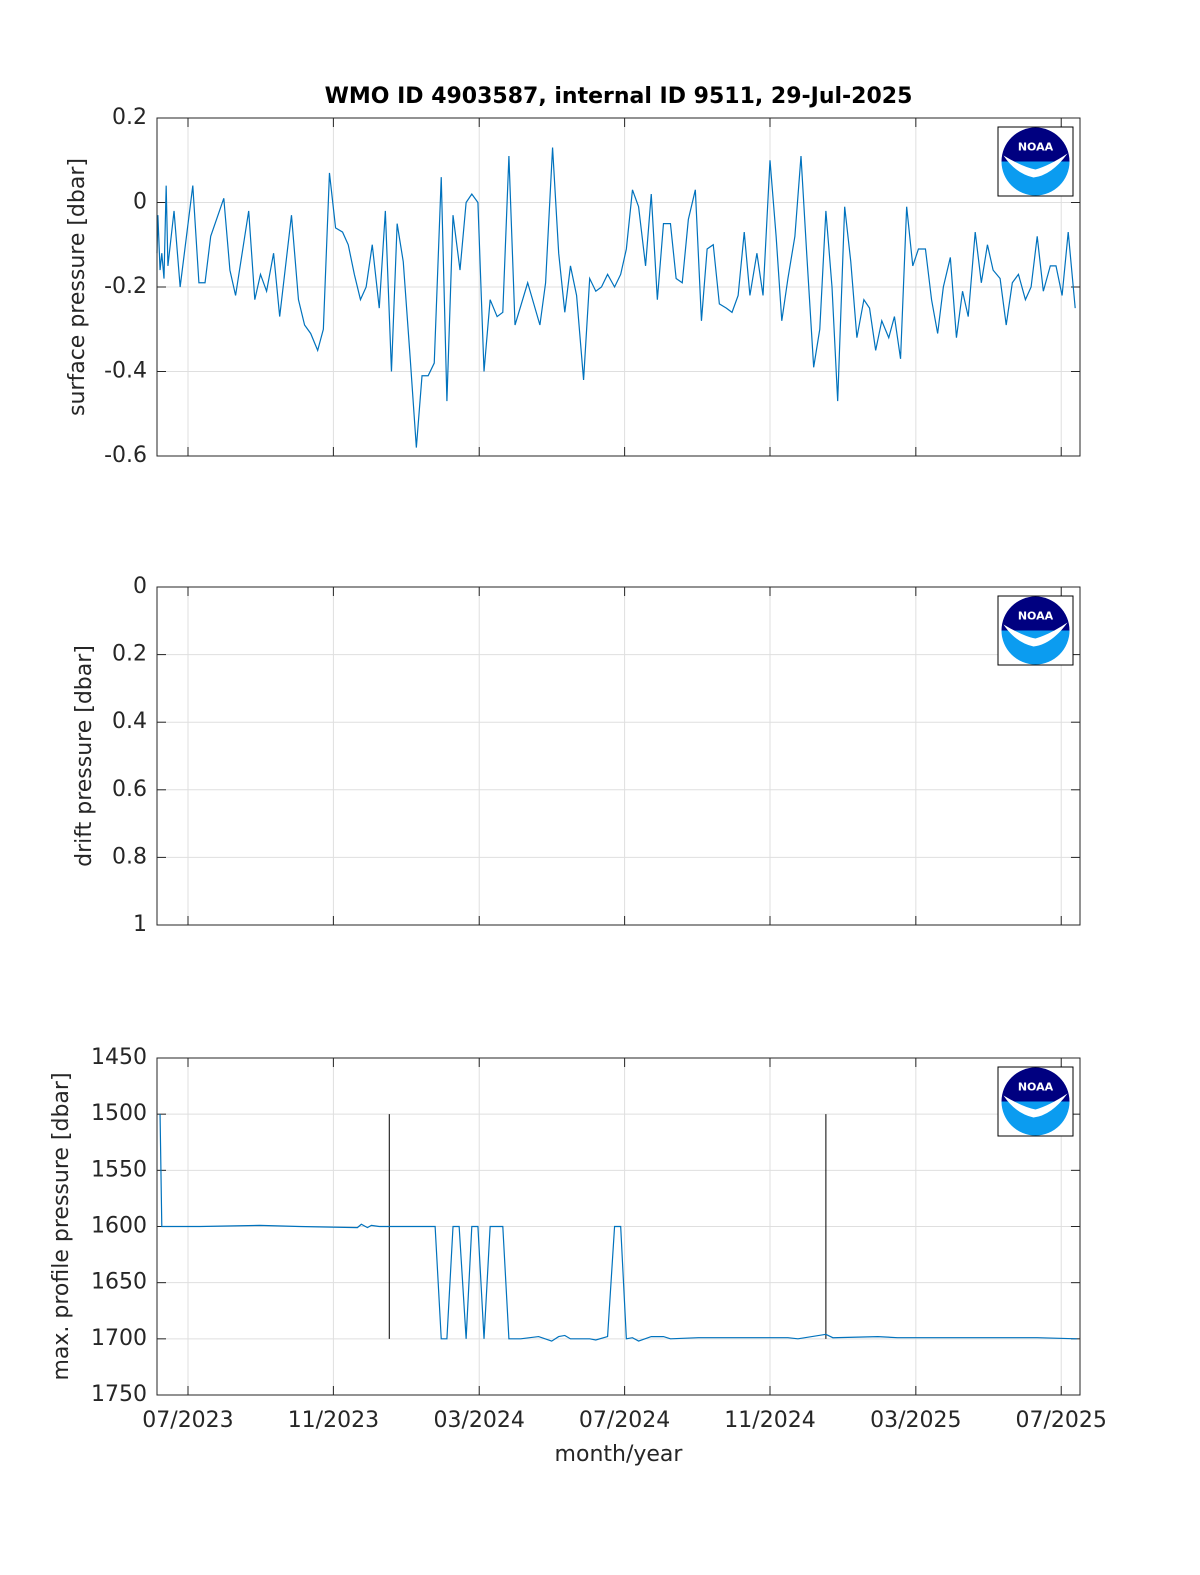 This screenshot has height=1575, width=1200. I want to click on x-tick-label: 07/2023, so click(187, 1420).